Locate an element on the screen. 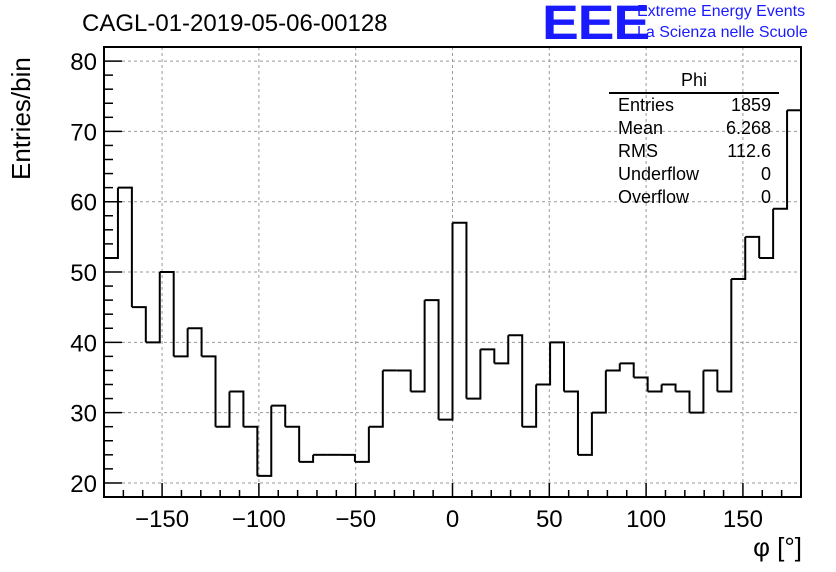 This screenshot has height=572, width=836. stats-label: Entries is located at coordinates (646, 105).